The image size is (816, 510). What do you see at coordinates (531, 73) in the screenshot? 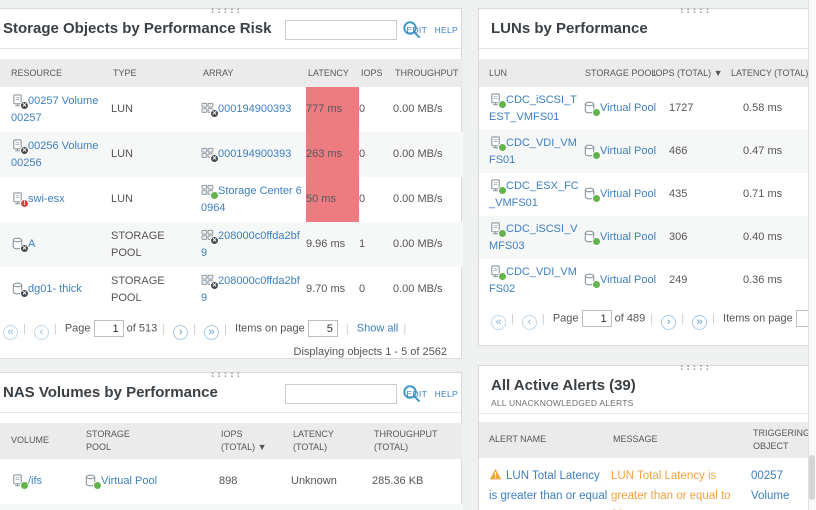
I see `column-header-lun: LUN` at bounding box center [531, 73].